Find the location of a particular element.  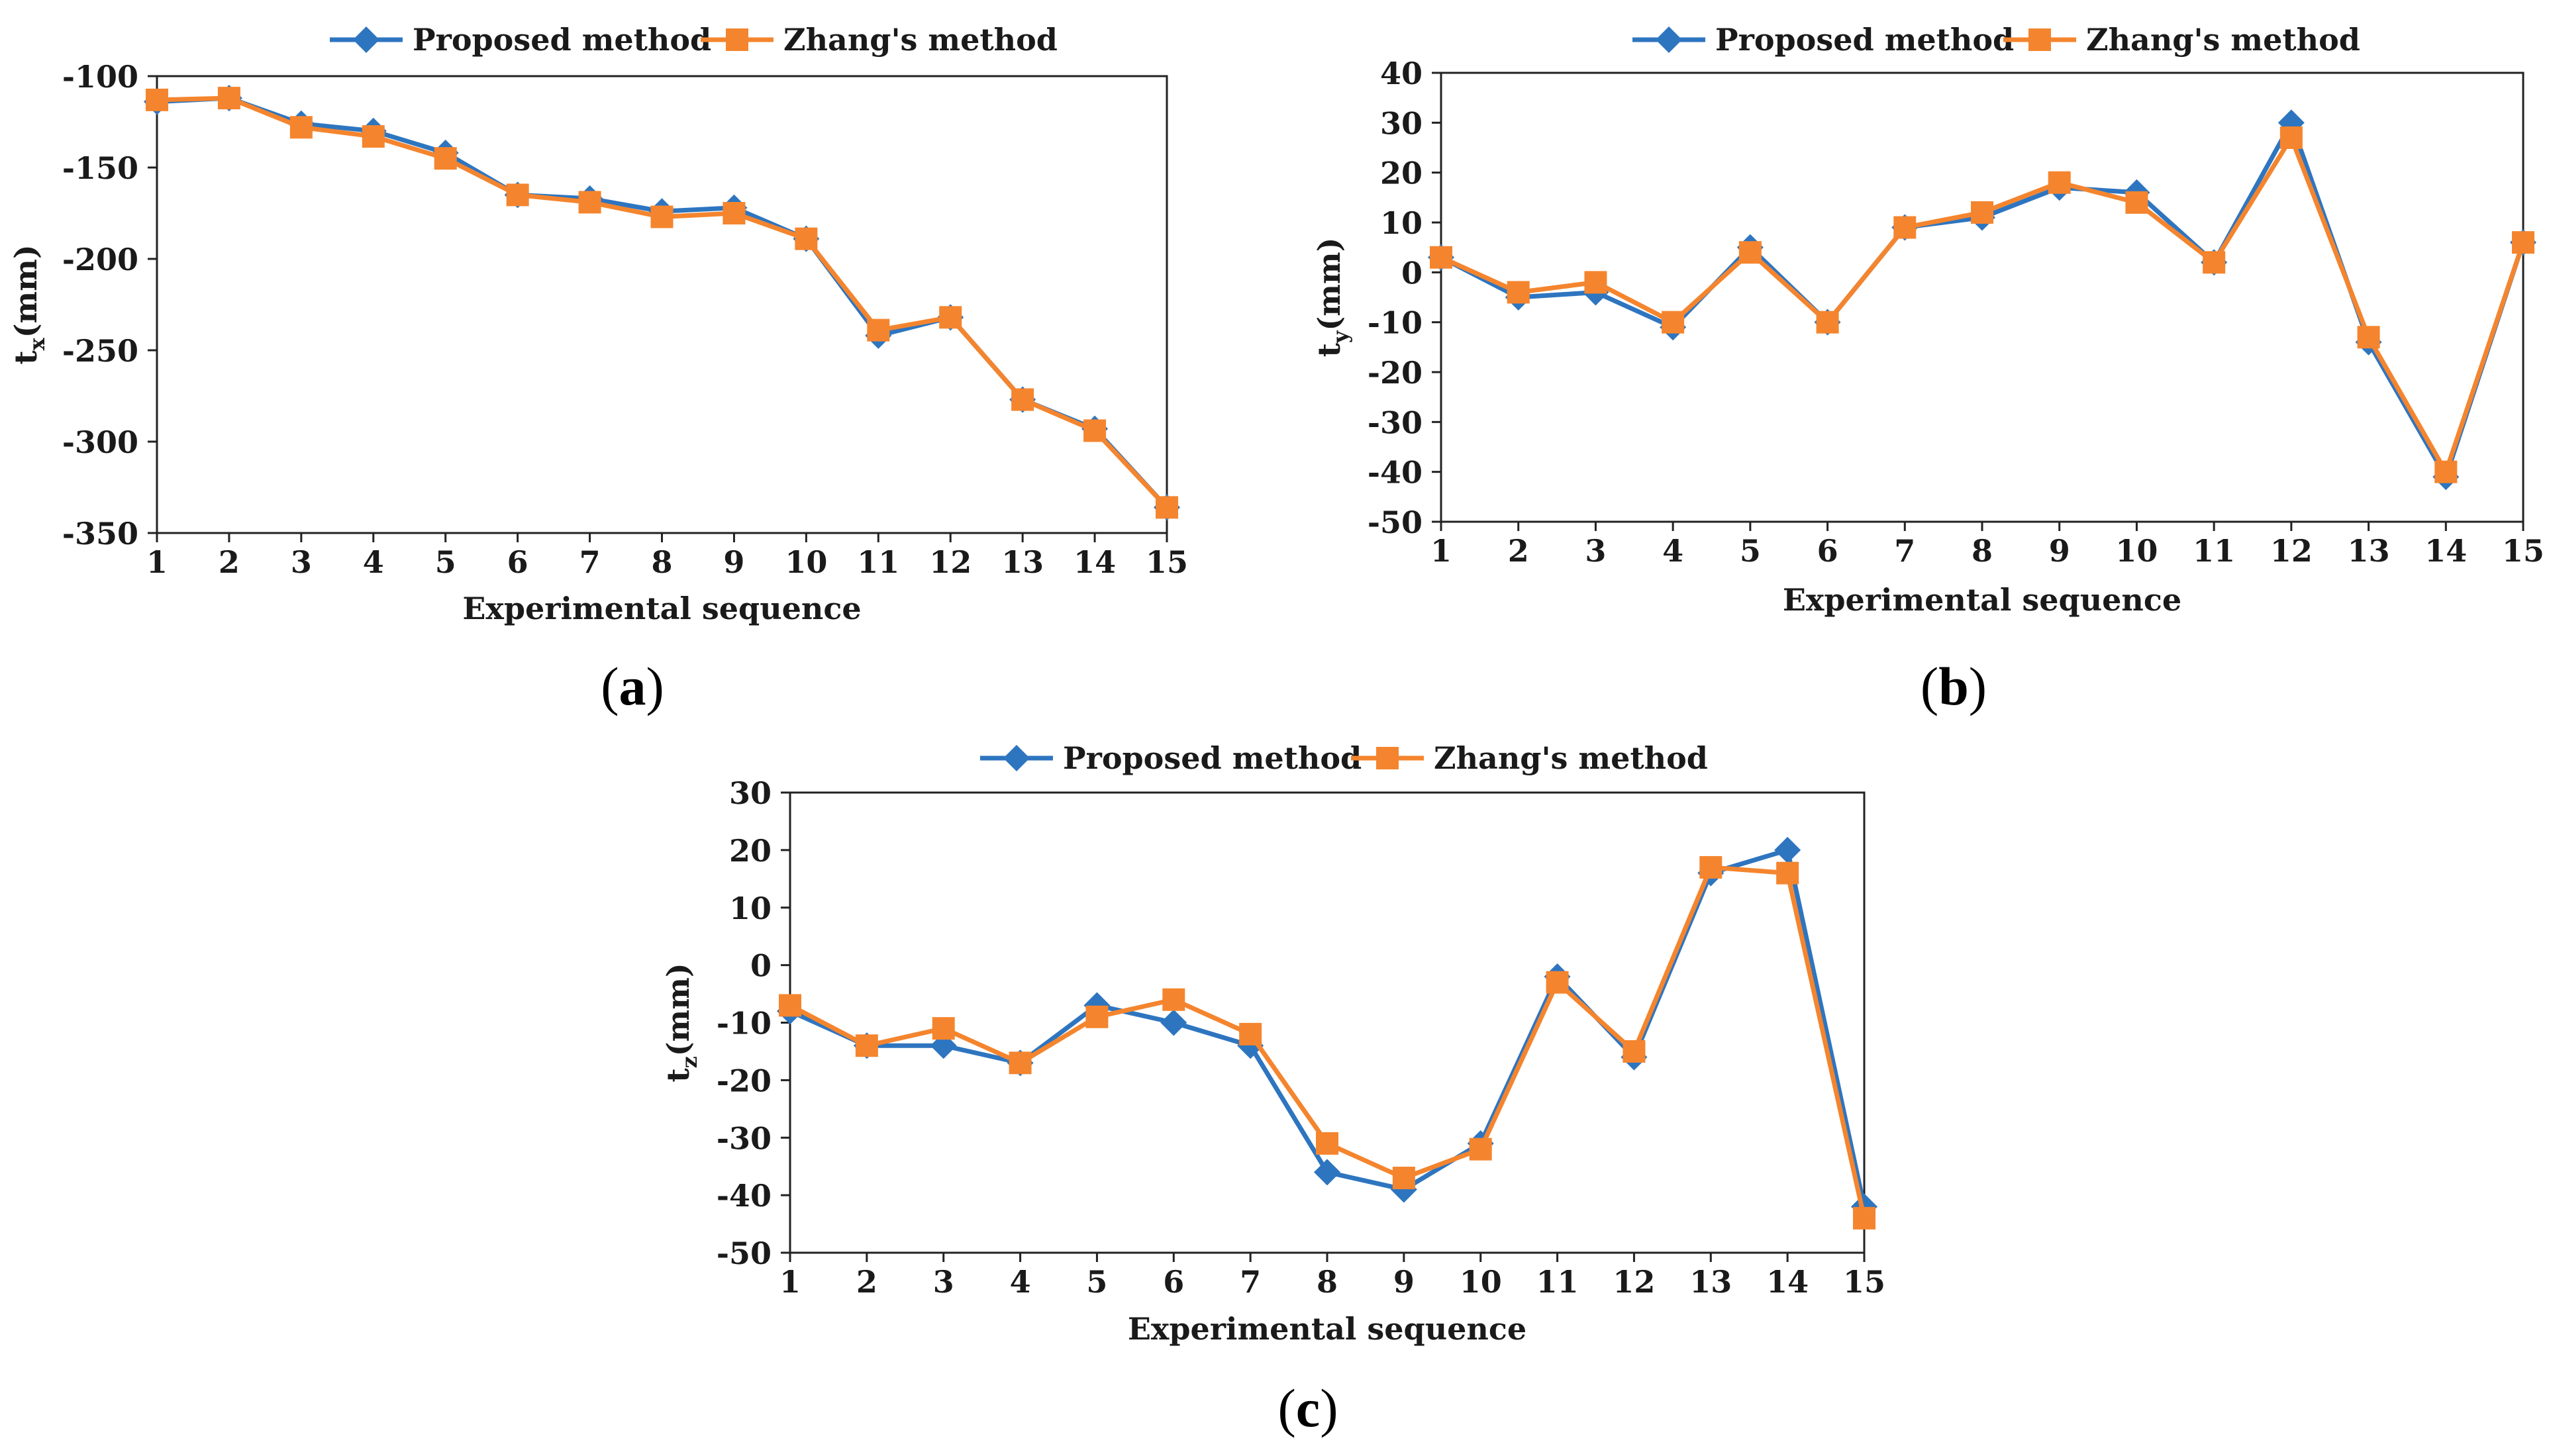

chart-b-xtick-label-7: 8 is located at coordinates (1982, 551).